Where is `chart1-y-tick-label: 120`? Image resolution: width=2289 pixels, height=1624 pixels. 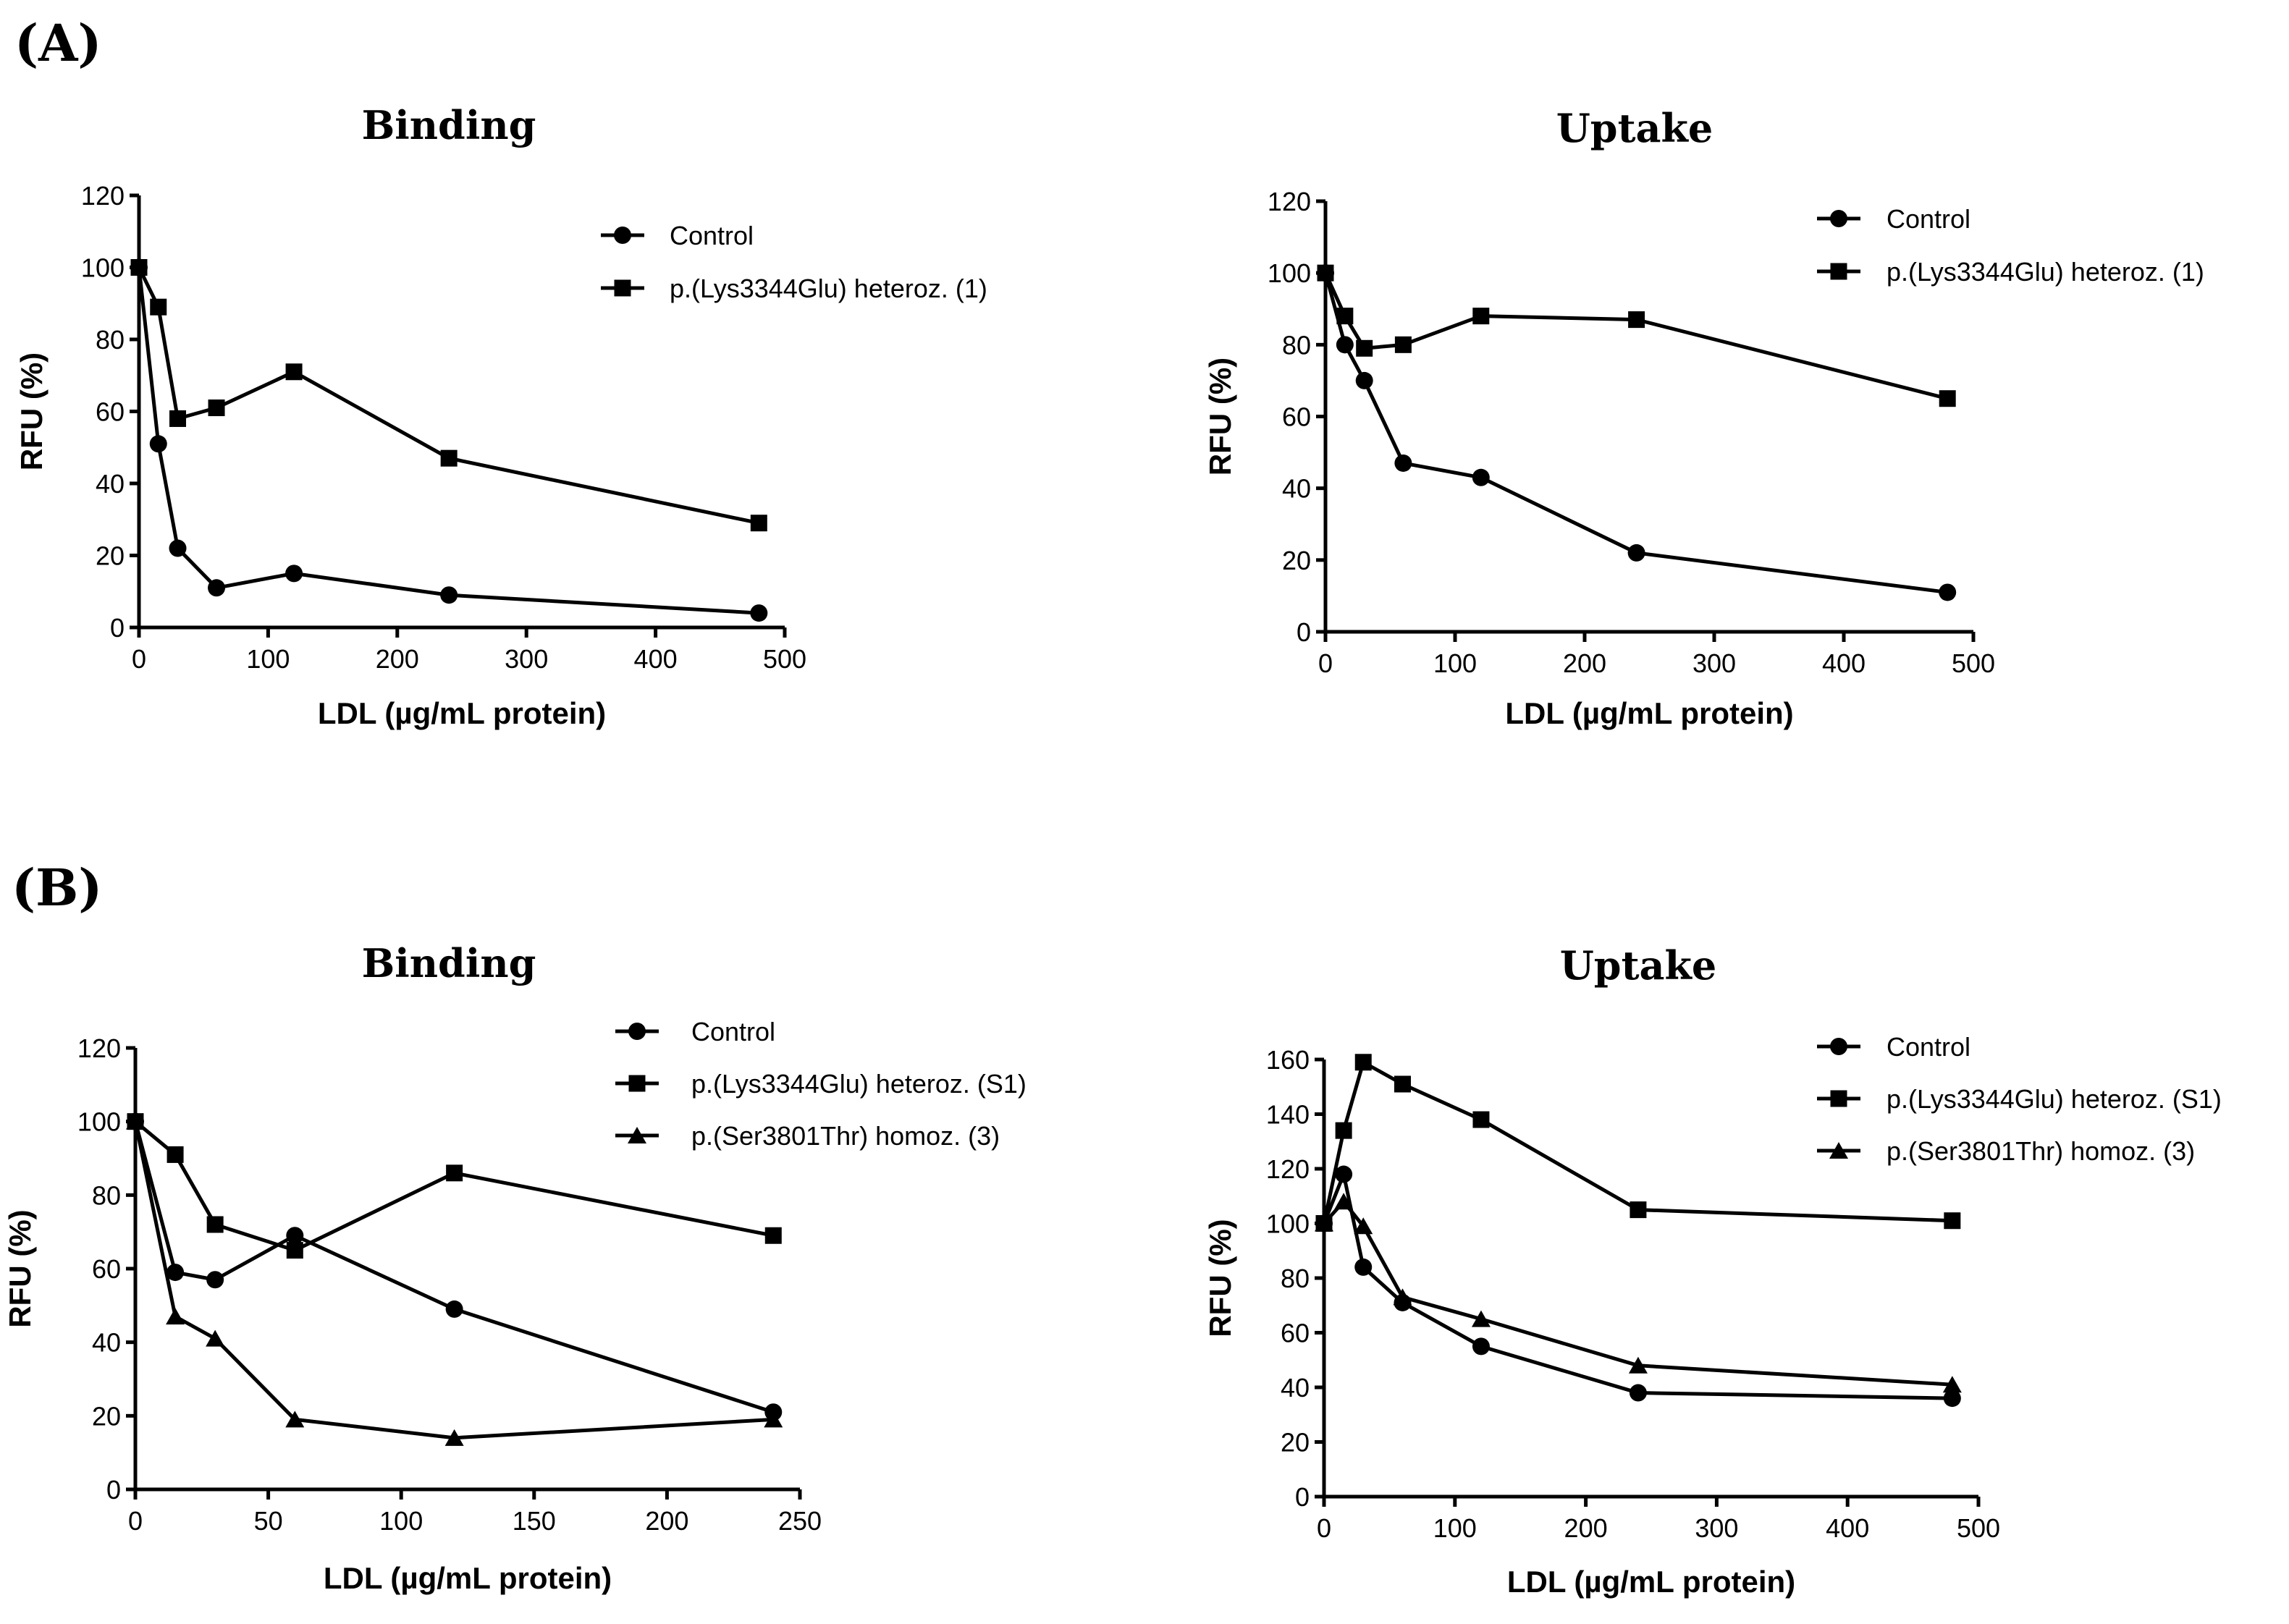 chart1-y-tick-label: 120 is located at coordinates (103, 196).